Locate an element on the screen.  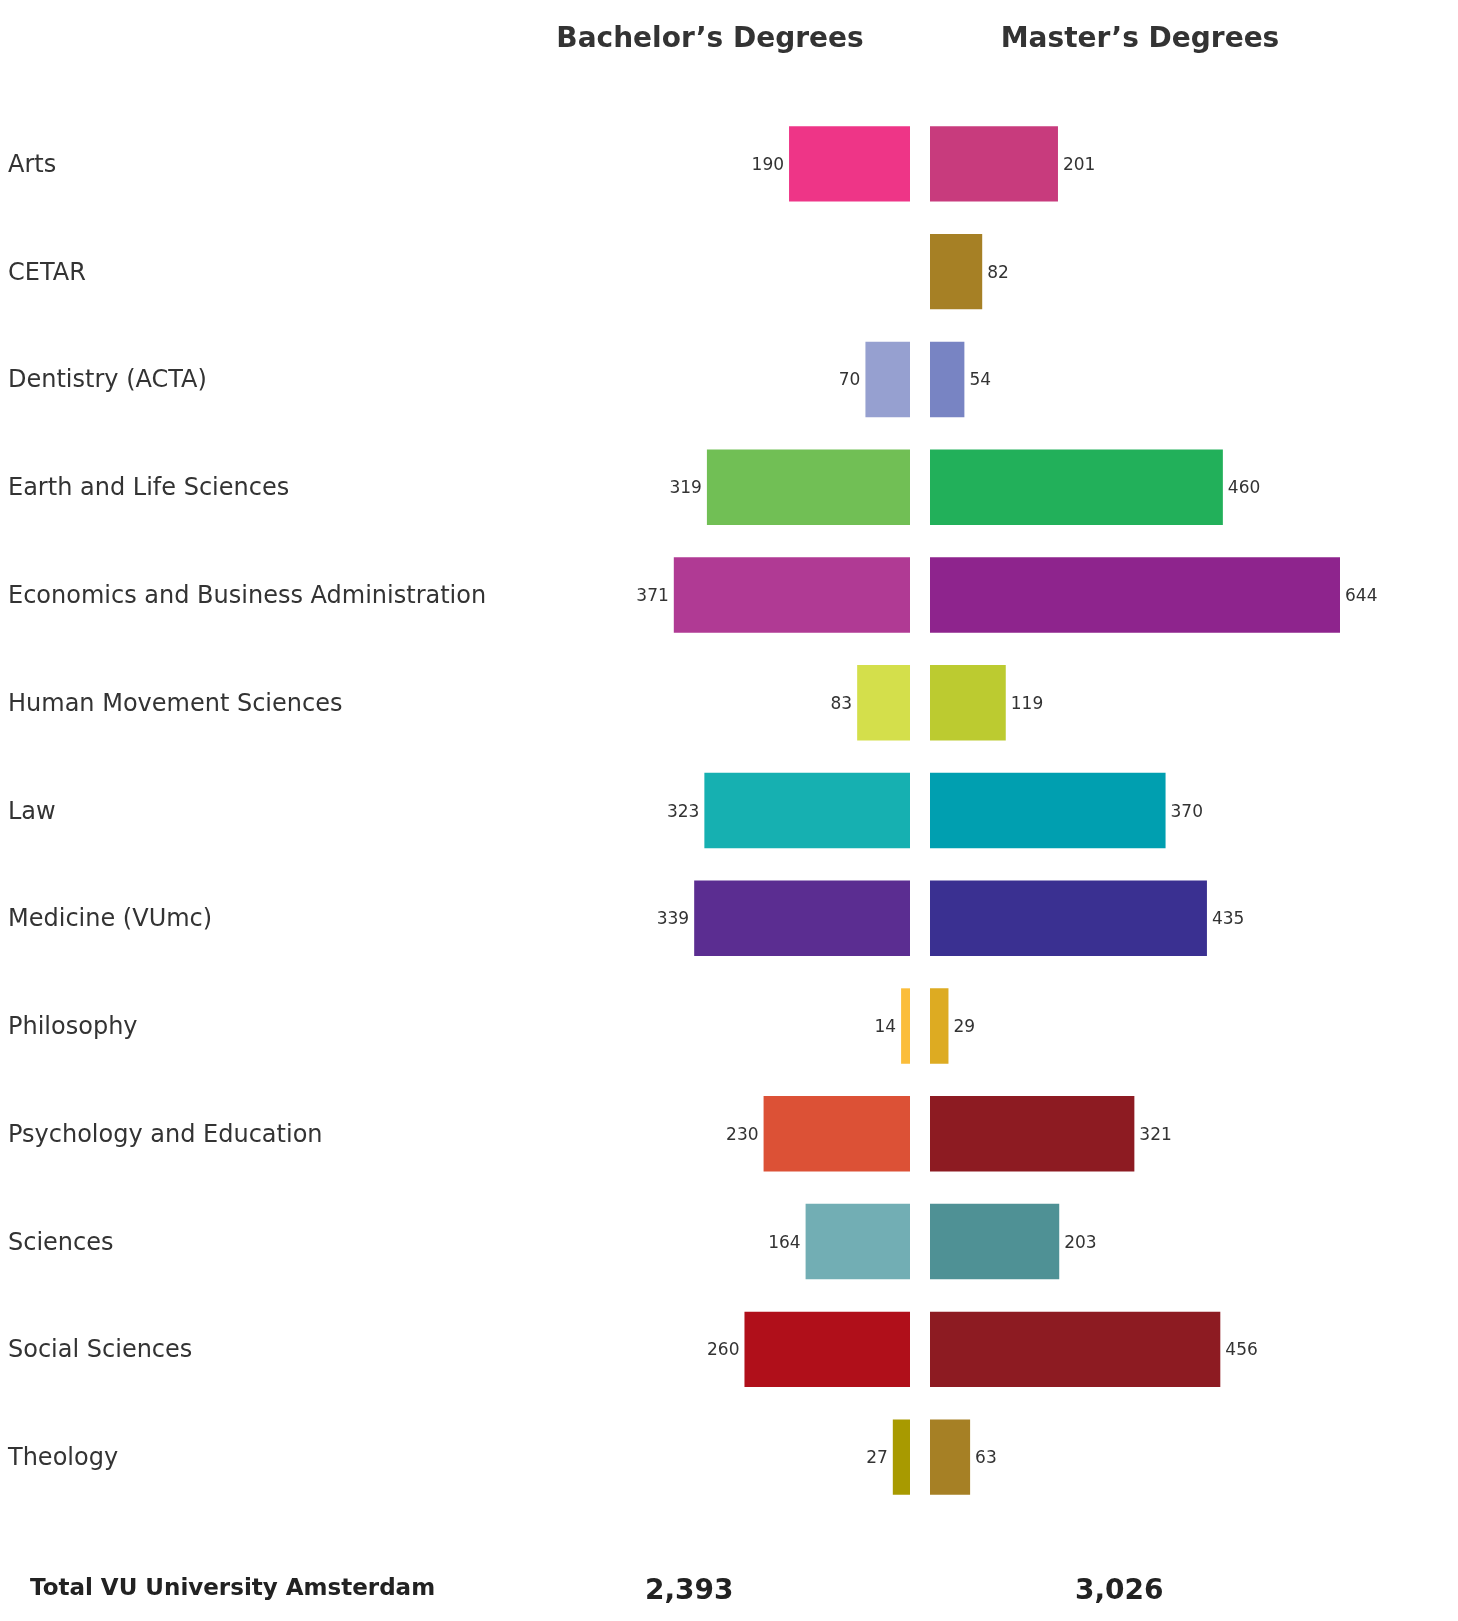
y-tick-label: Philosophy is located at coordinates (73, 1026).